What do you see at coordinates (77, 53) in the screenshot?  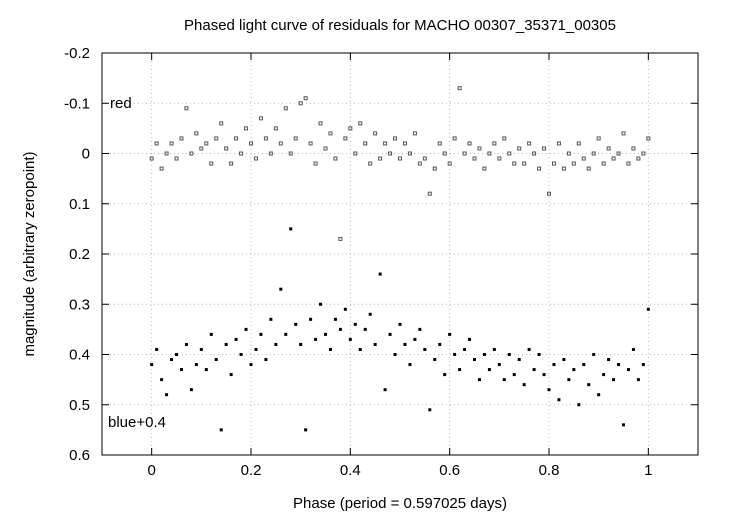 I see `y-tick-label: -0.2` at bounding box center [77, 53].